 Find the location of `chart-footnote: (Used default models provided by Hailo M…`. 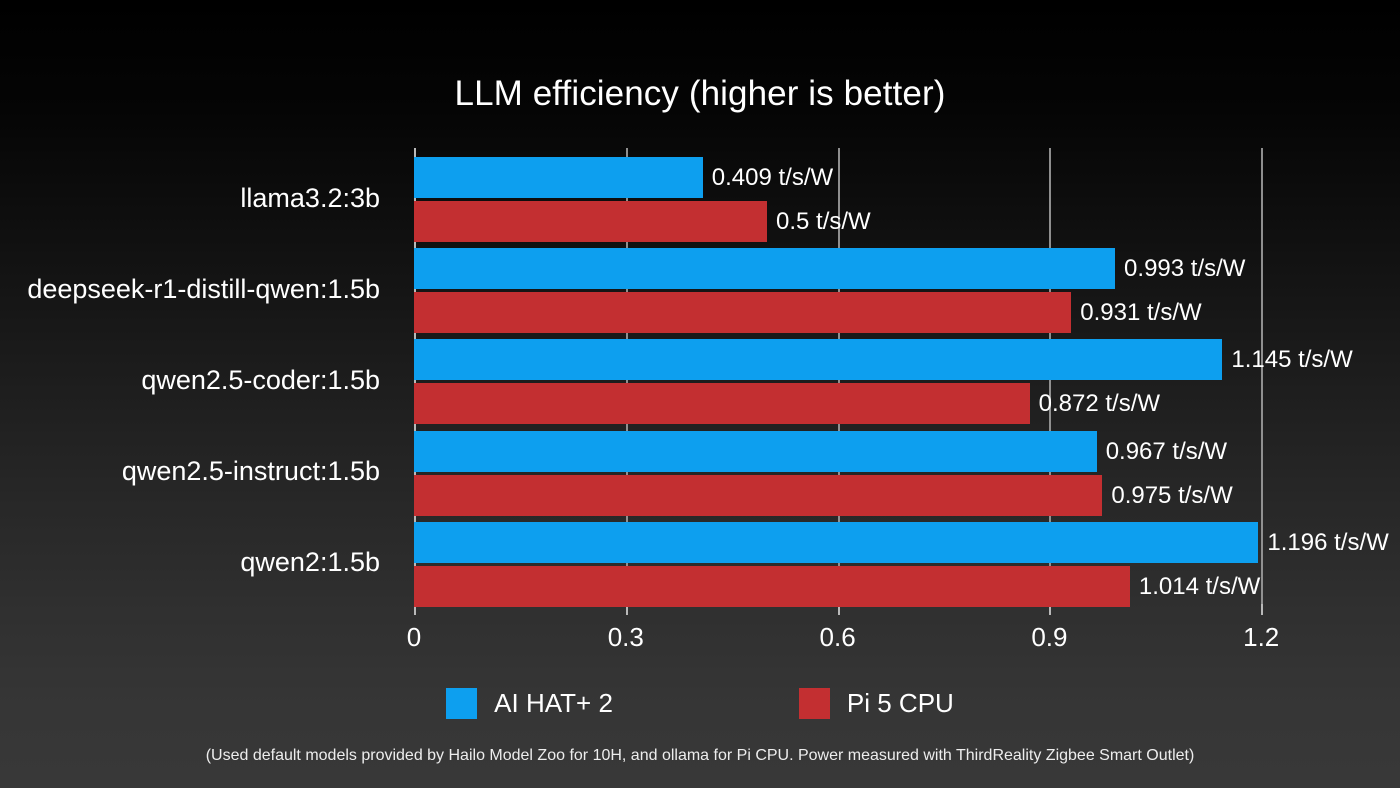

chart-footnote: (Used default models provided by Hailo M… is located at coordinates (700, 755).